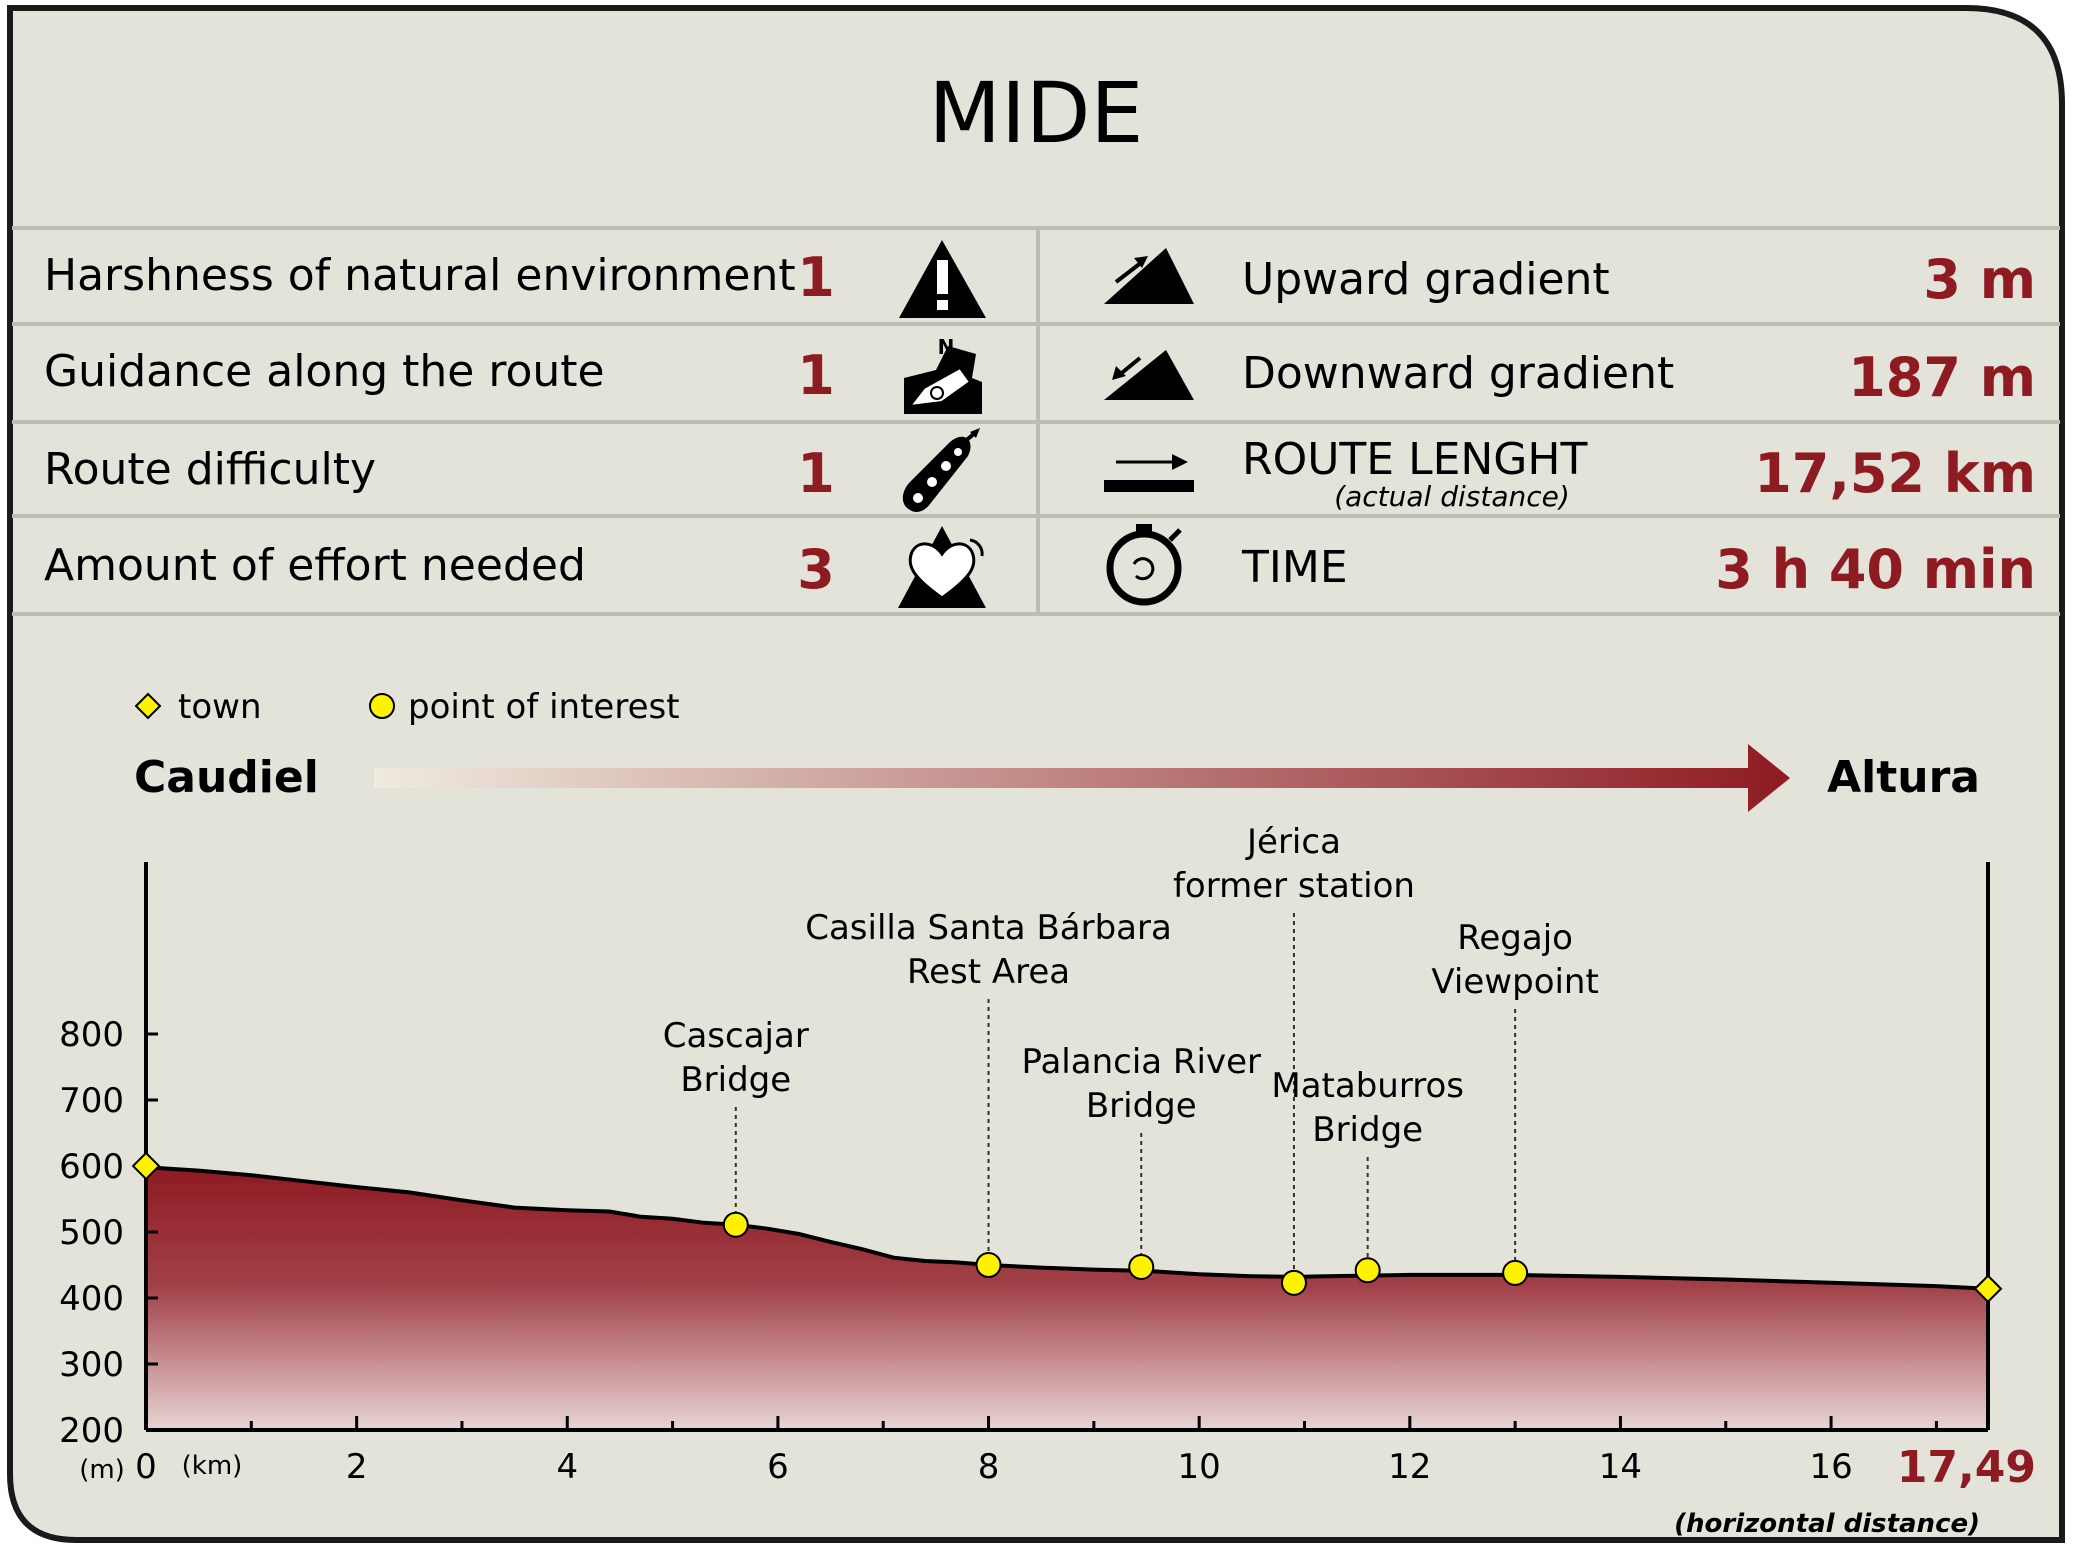 This screenshot has width=2078, height=1556. Describe the element at coordinates (1082, 778) in the screenshot. I see `route-direction-arrow` at that location.